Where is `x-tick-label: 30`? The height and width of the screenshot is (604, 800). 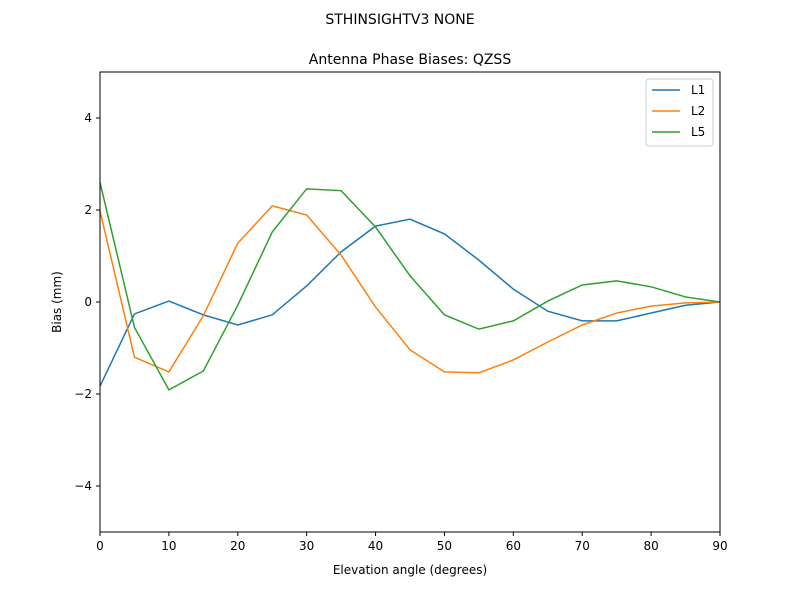
x-tick-label: 30 is located at coordinates (306, 546).